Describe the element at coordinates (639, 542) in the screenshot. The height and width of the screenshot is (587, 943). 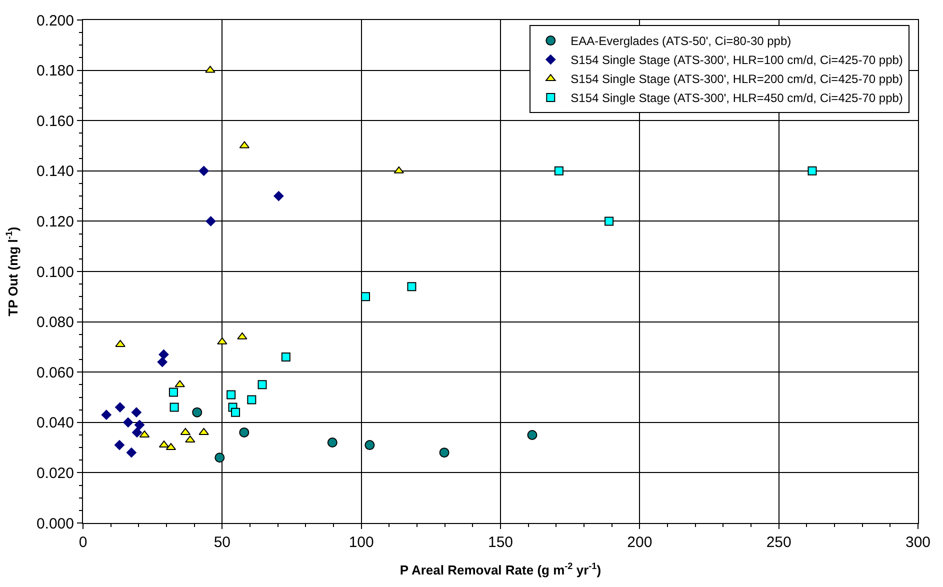
I see `x-tick-label: 200` at that location.